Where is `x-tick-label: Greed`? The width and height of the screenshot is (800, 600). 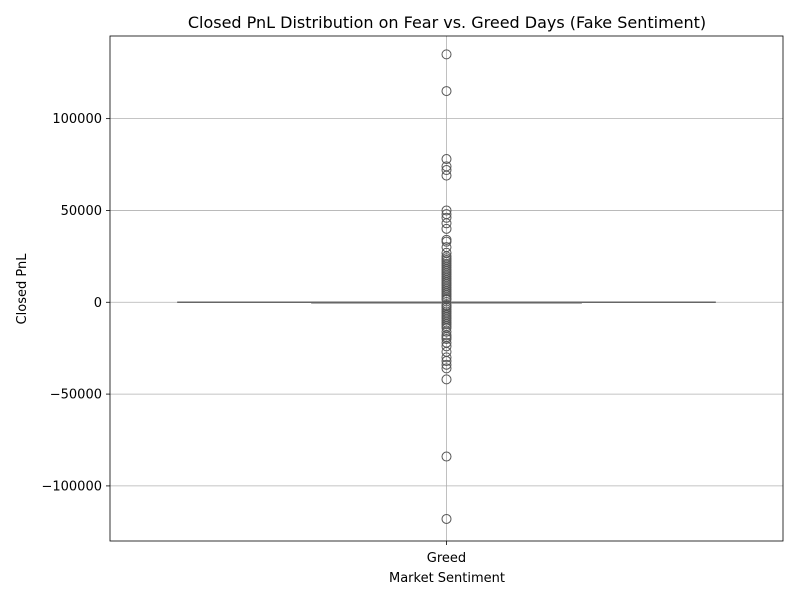 x-tick-label: Greed is located at coordinates (446, 558).